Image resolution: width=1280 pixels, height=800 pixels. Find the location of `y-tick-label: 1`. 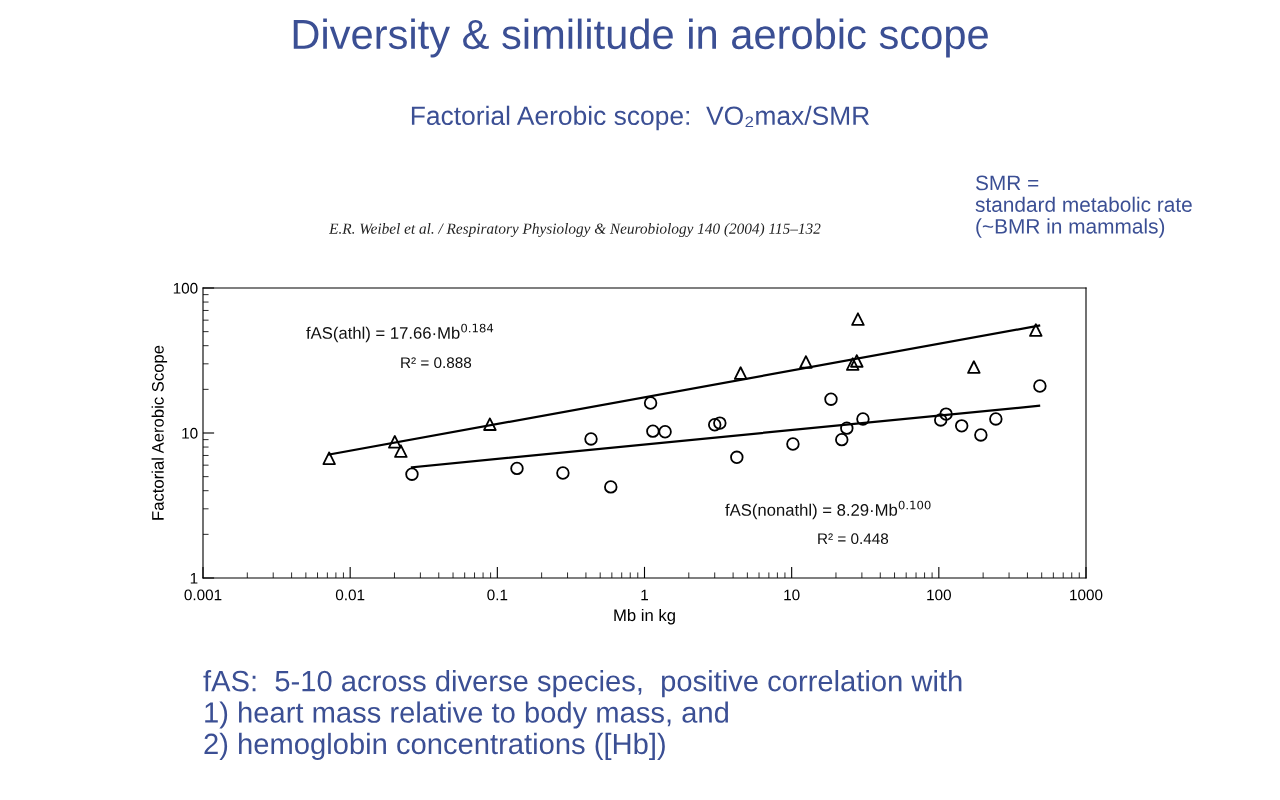

y-tick-label: 1 is located at coordinates (194, 578).